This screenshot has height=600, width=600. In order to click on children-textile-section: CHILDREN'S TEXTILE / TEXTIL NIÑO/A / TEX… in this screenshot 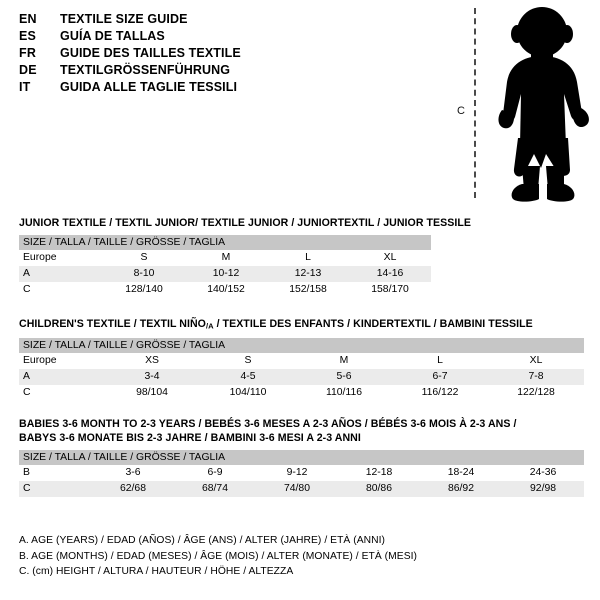, I will do `click(302, 359)`.